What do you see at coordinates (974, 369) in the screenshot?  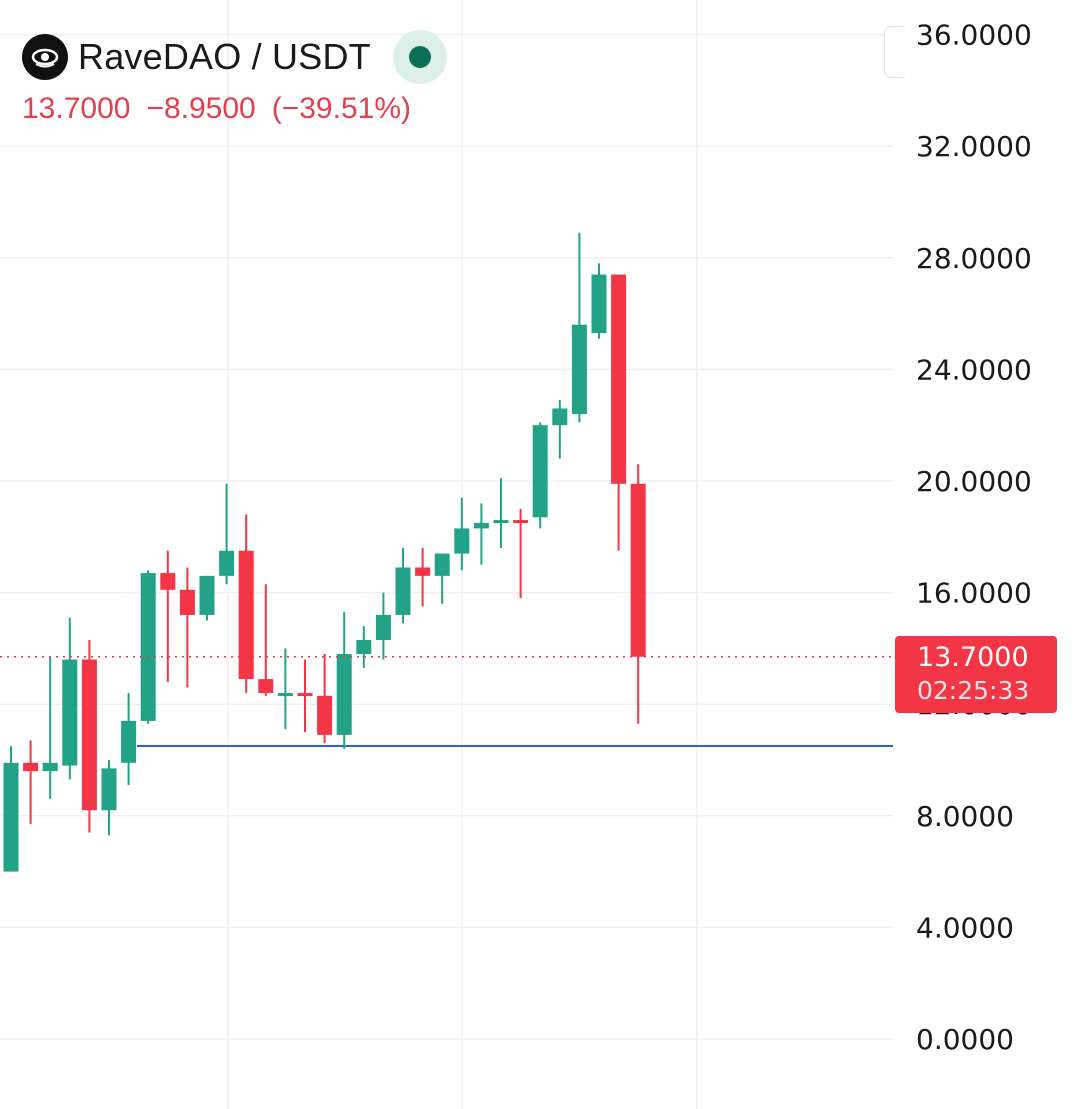 I see `y-tick-label: 24.0000` at bounding box center [974, 369].